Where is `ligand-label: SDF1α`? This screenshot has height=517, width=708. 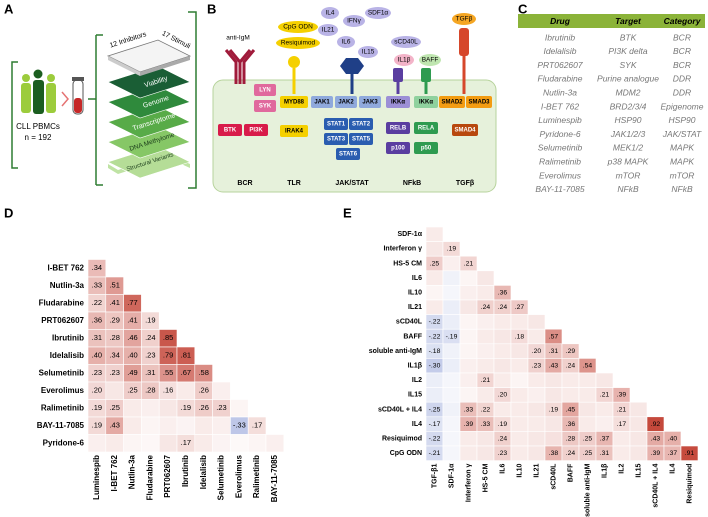
ligand-label: SDF1α is located at coordinates (378, 13).